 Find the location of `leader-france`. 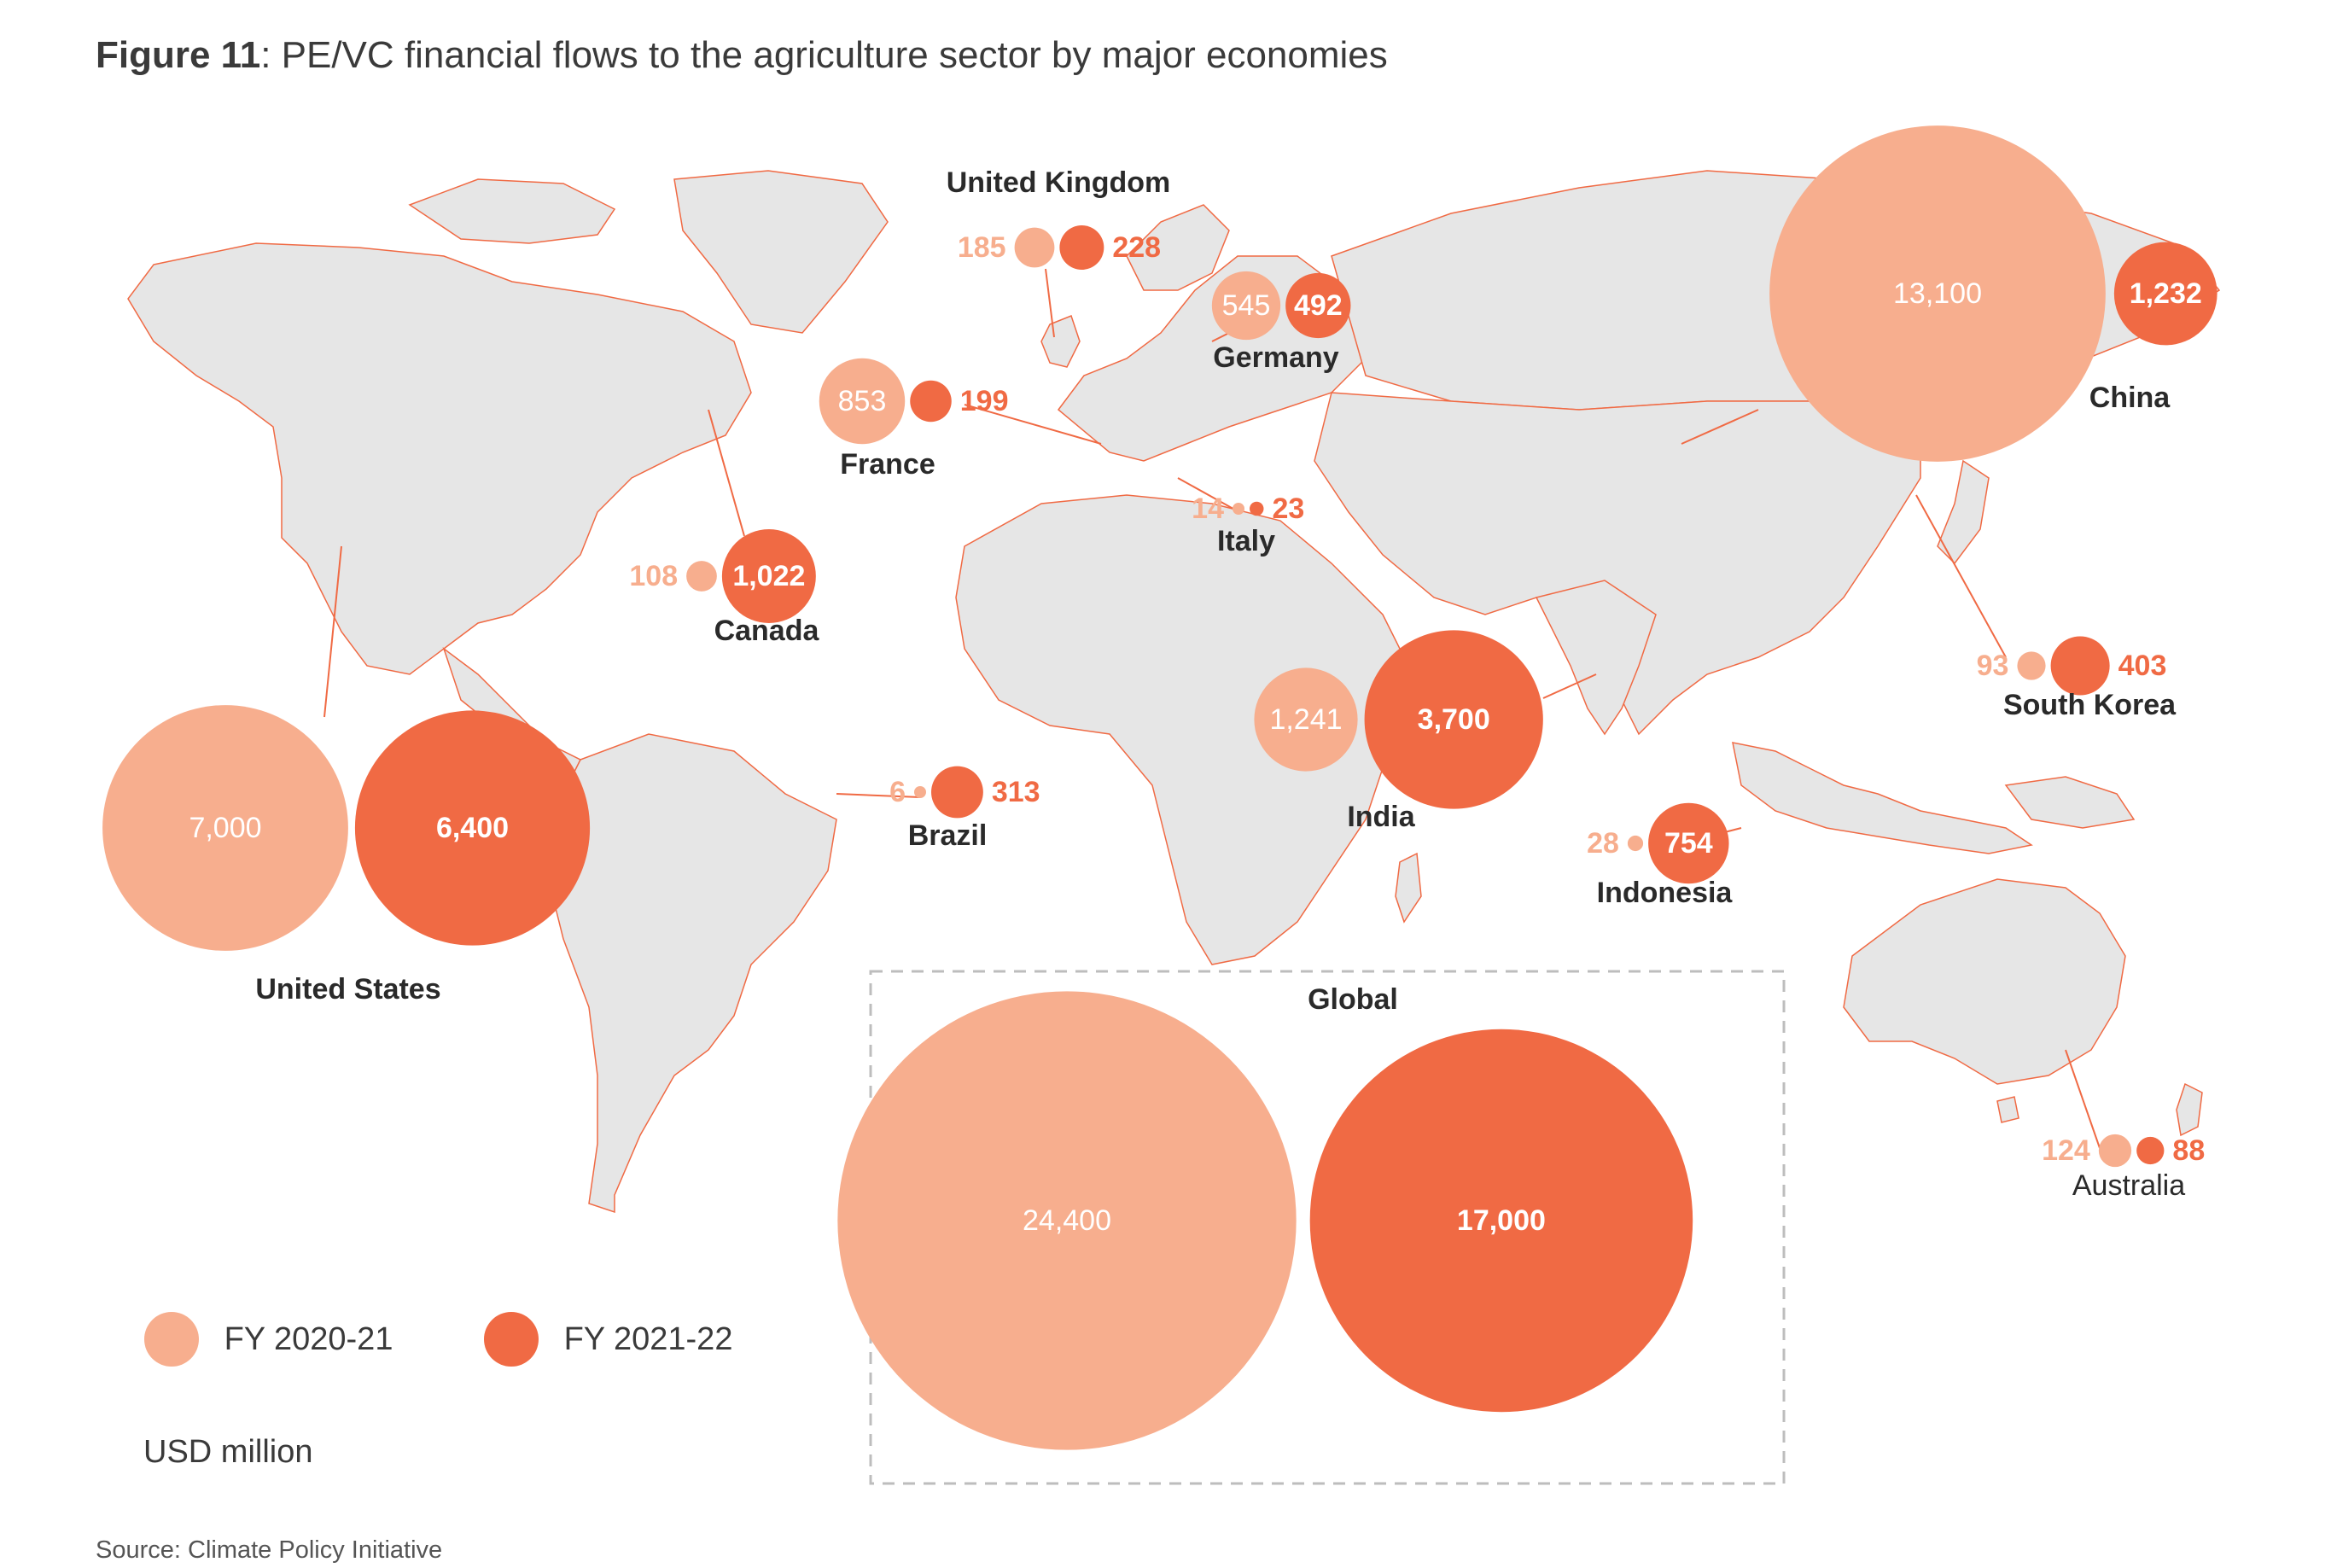

leader-france is located at coordinates (1033, 424).